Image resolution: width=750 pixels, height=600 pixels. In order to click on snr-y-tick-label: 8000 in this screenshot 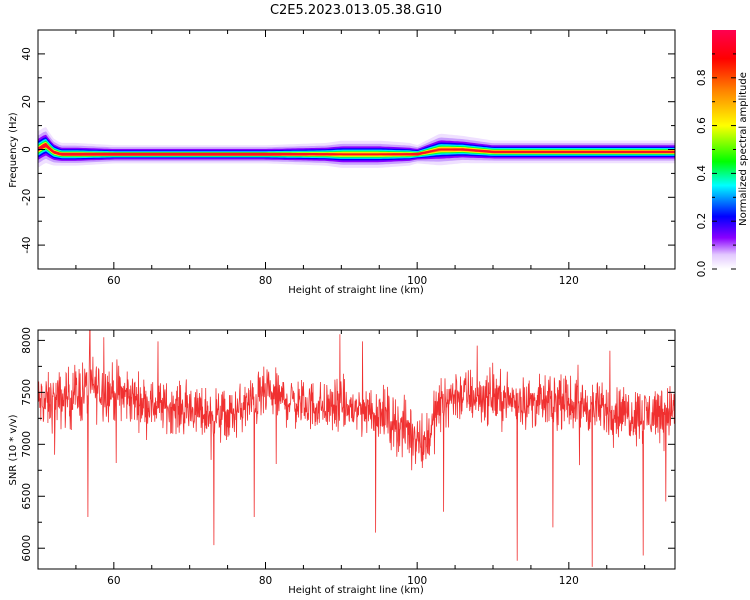, I will do `click(27, 340)`.